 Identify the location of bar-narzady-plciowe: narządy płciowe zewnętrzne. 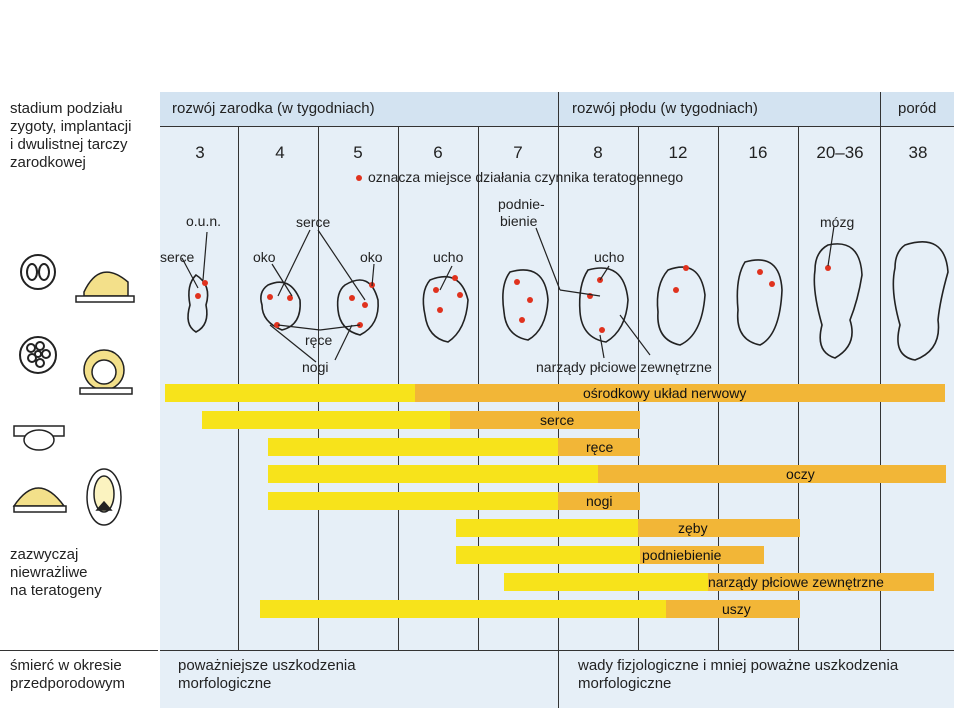
(719, 582).